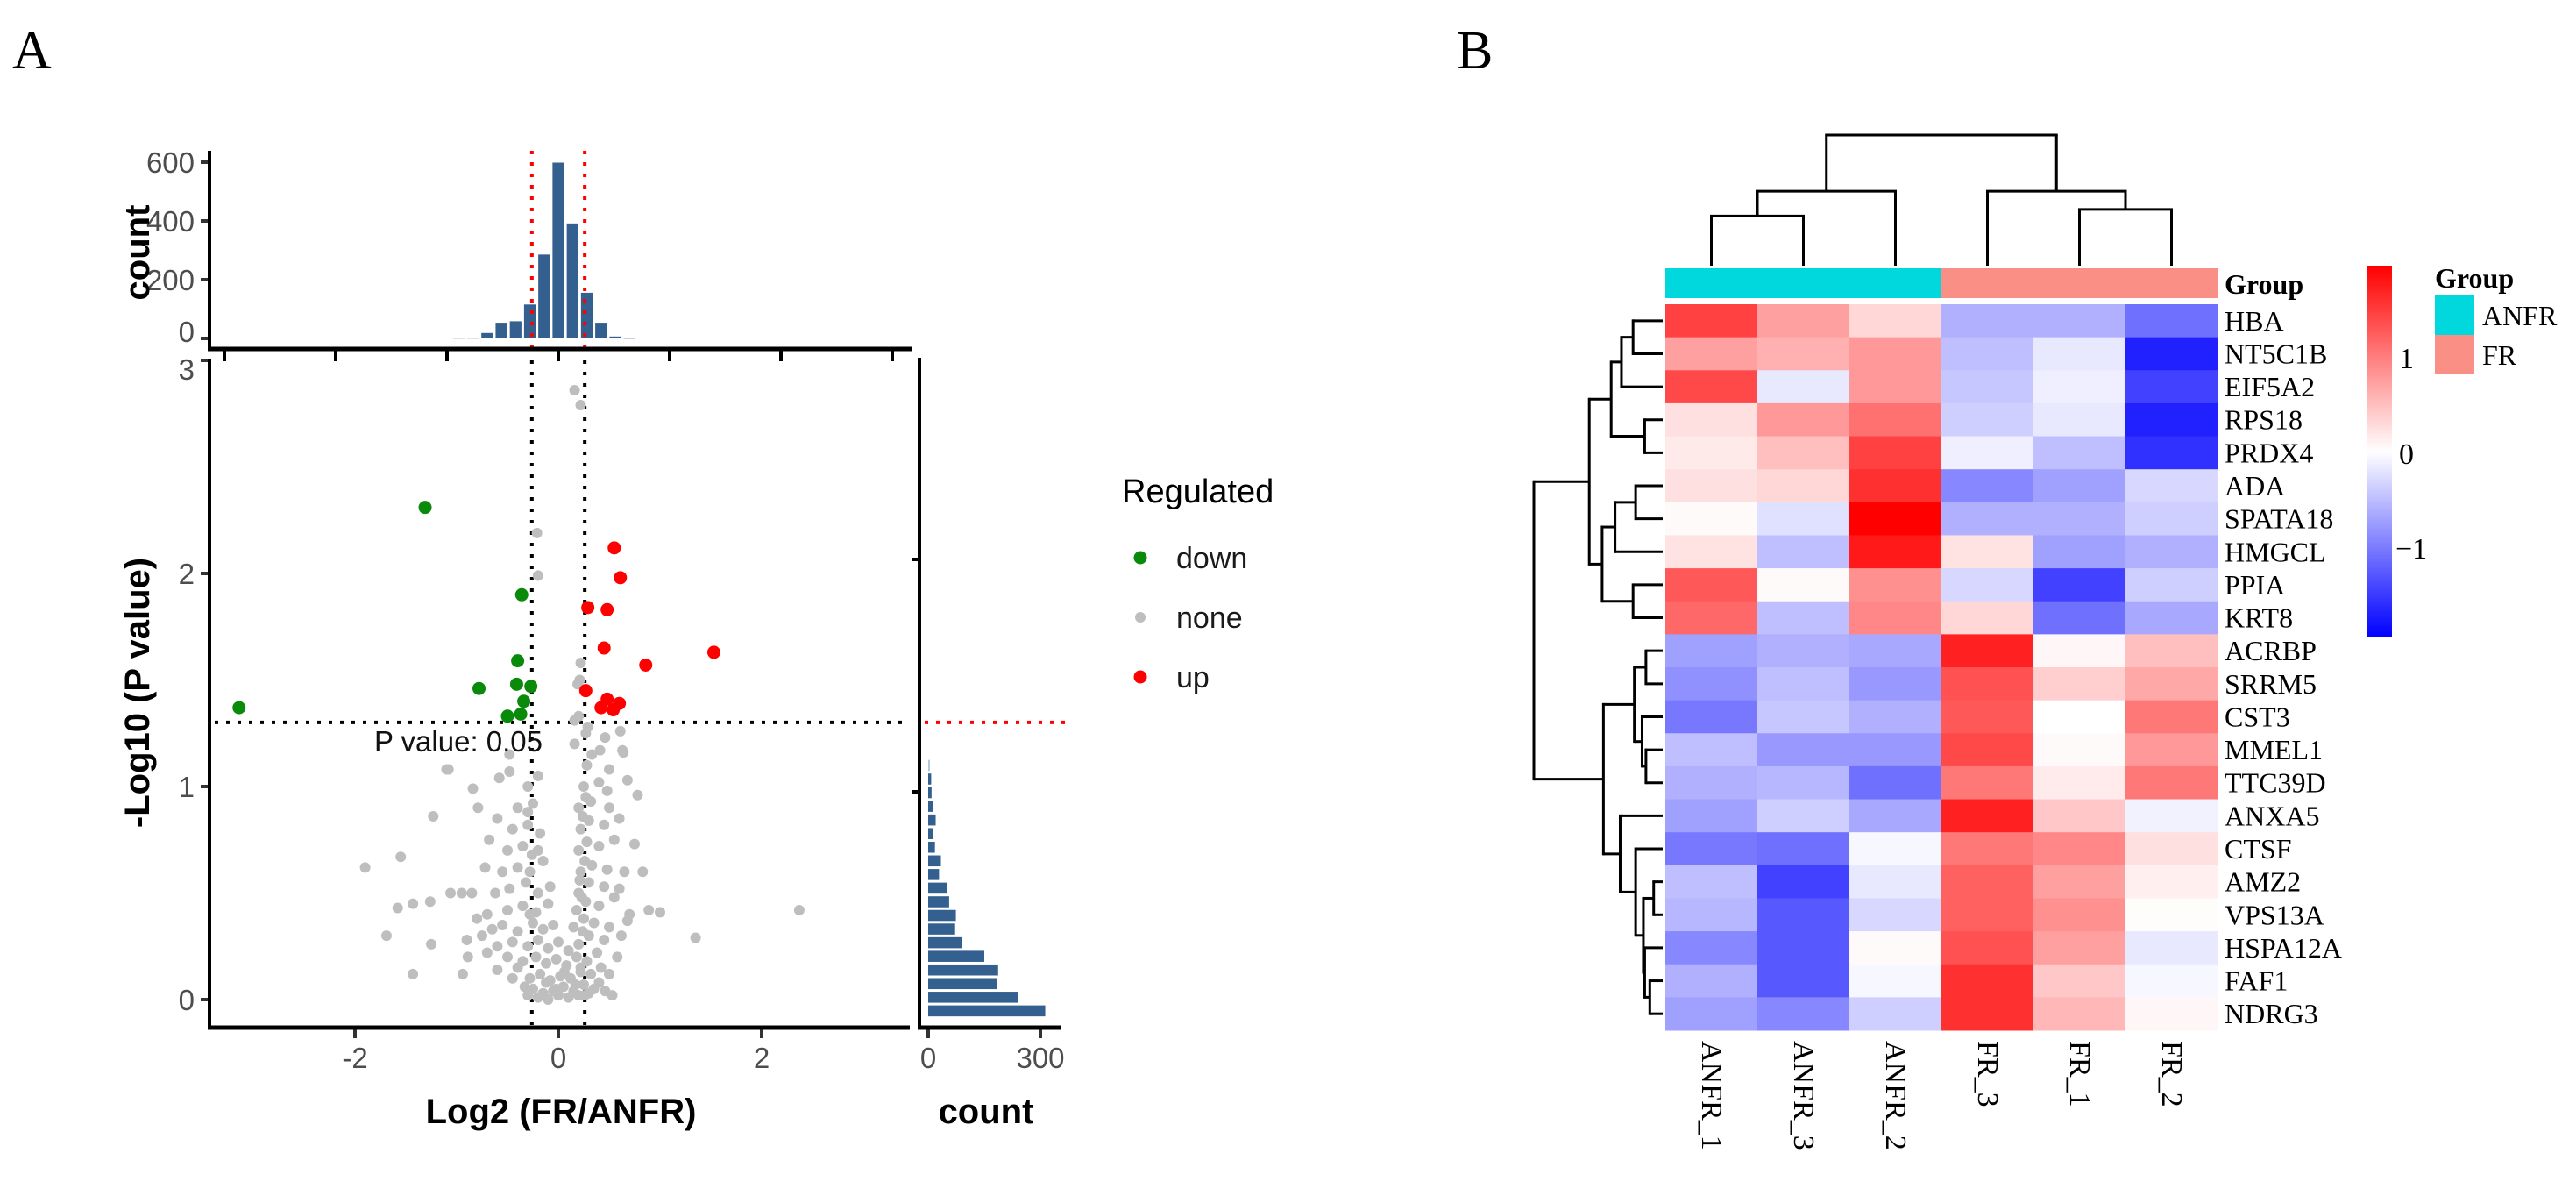  I want to click on y-tick-label: 1, so click(187, 787).